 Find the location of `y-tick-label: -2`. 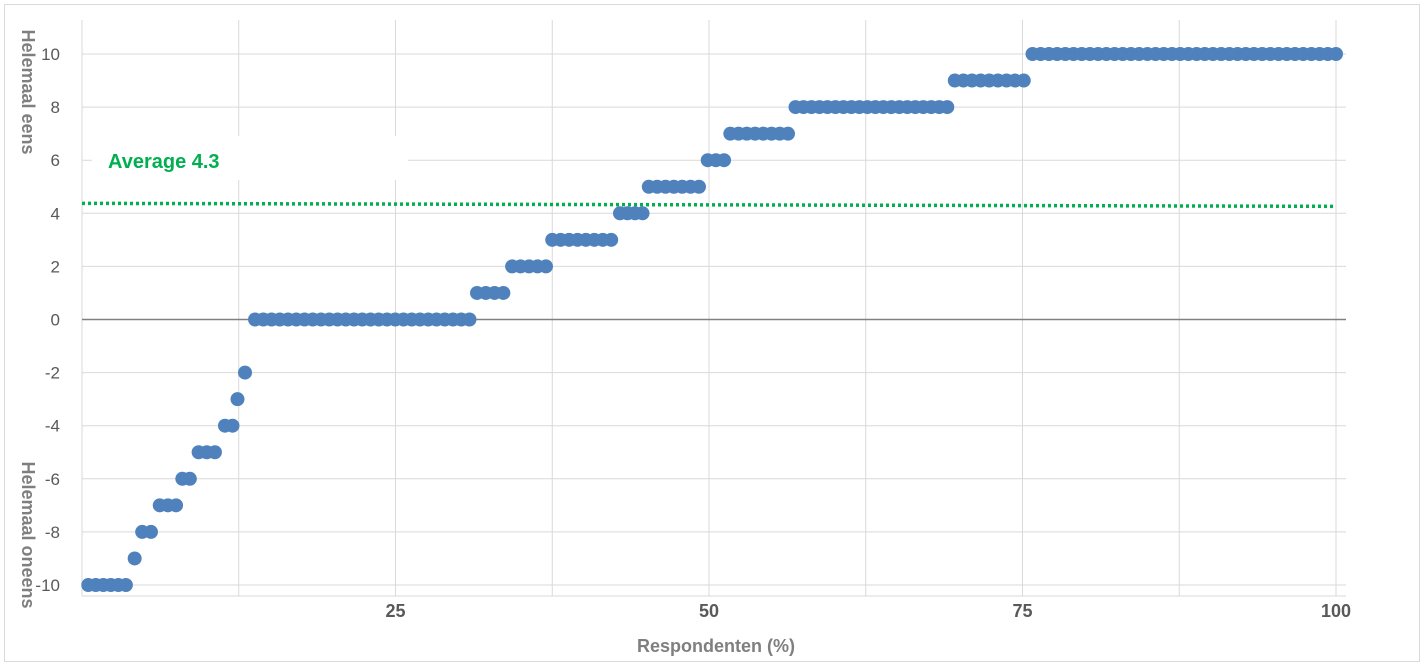

y-tick-label: -2 is located at coordinates (52, 373).